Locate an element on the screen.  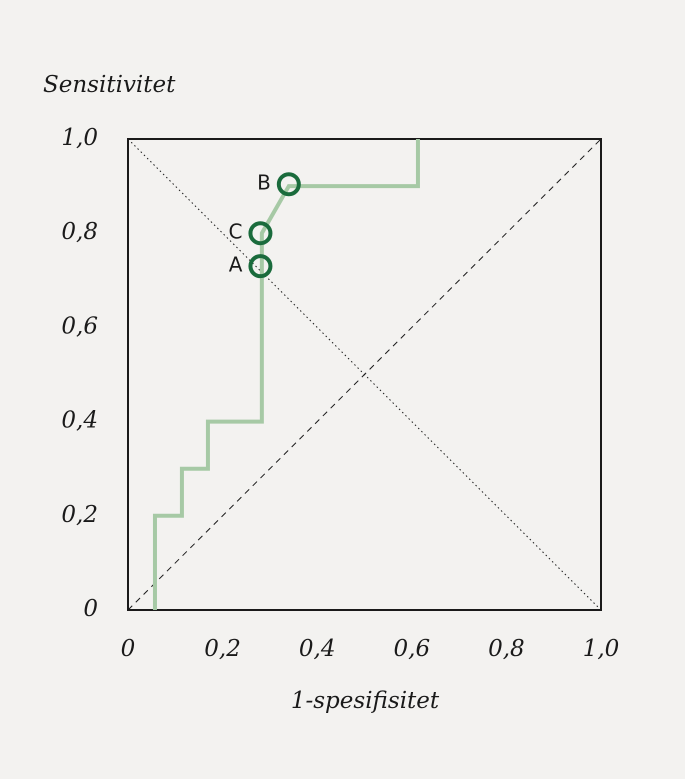
x-tick-label: 0 is located at coordinates (128, 649).